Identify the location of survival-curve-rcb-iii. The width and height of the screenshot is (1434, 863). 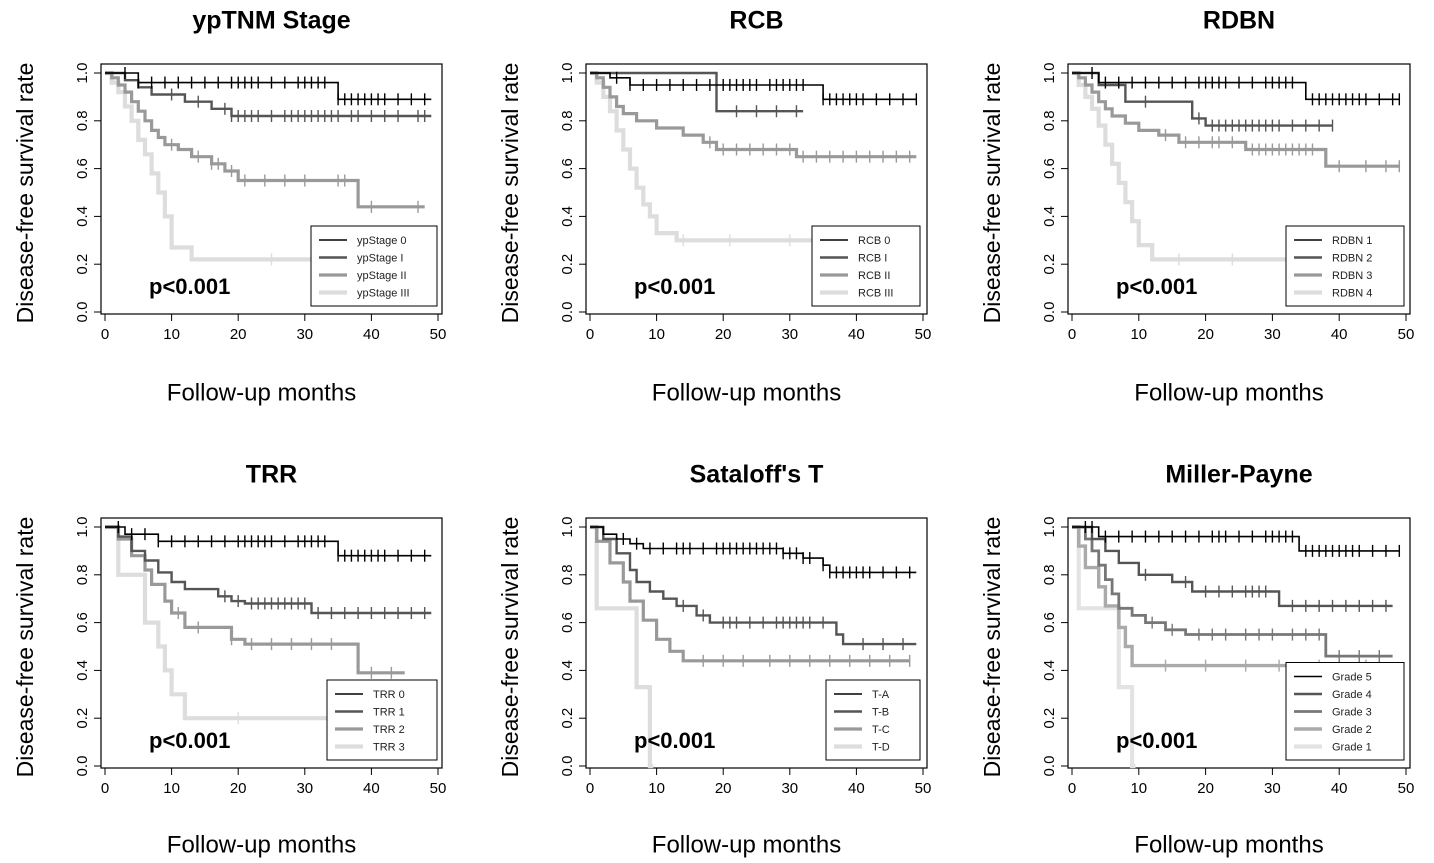
(753, 156).